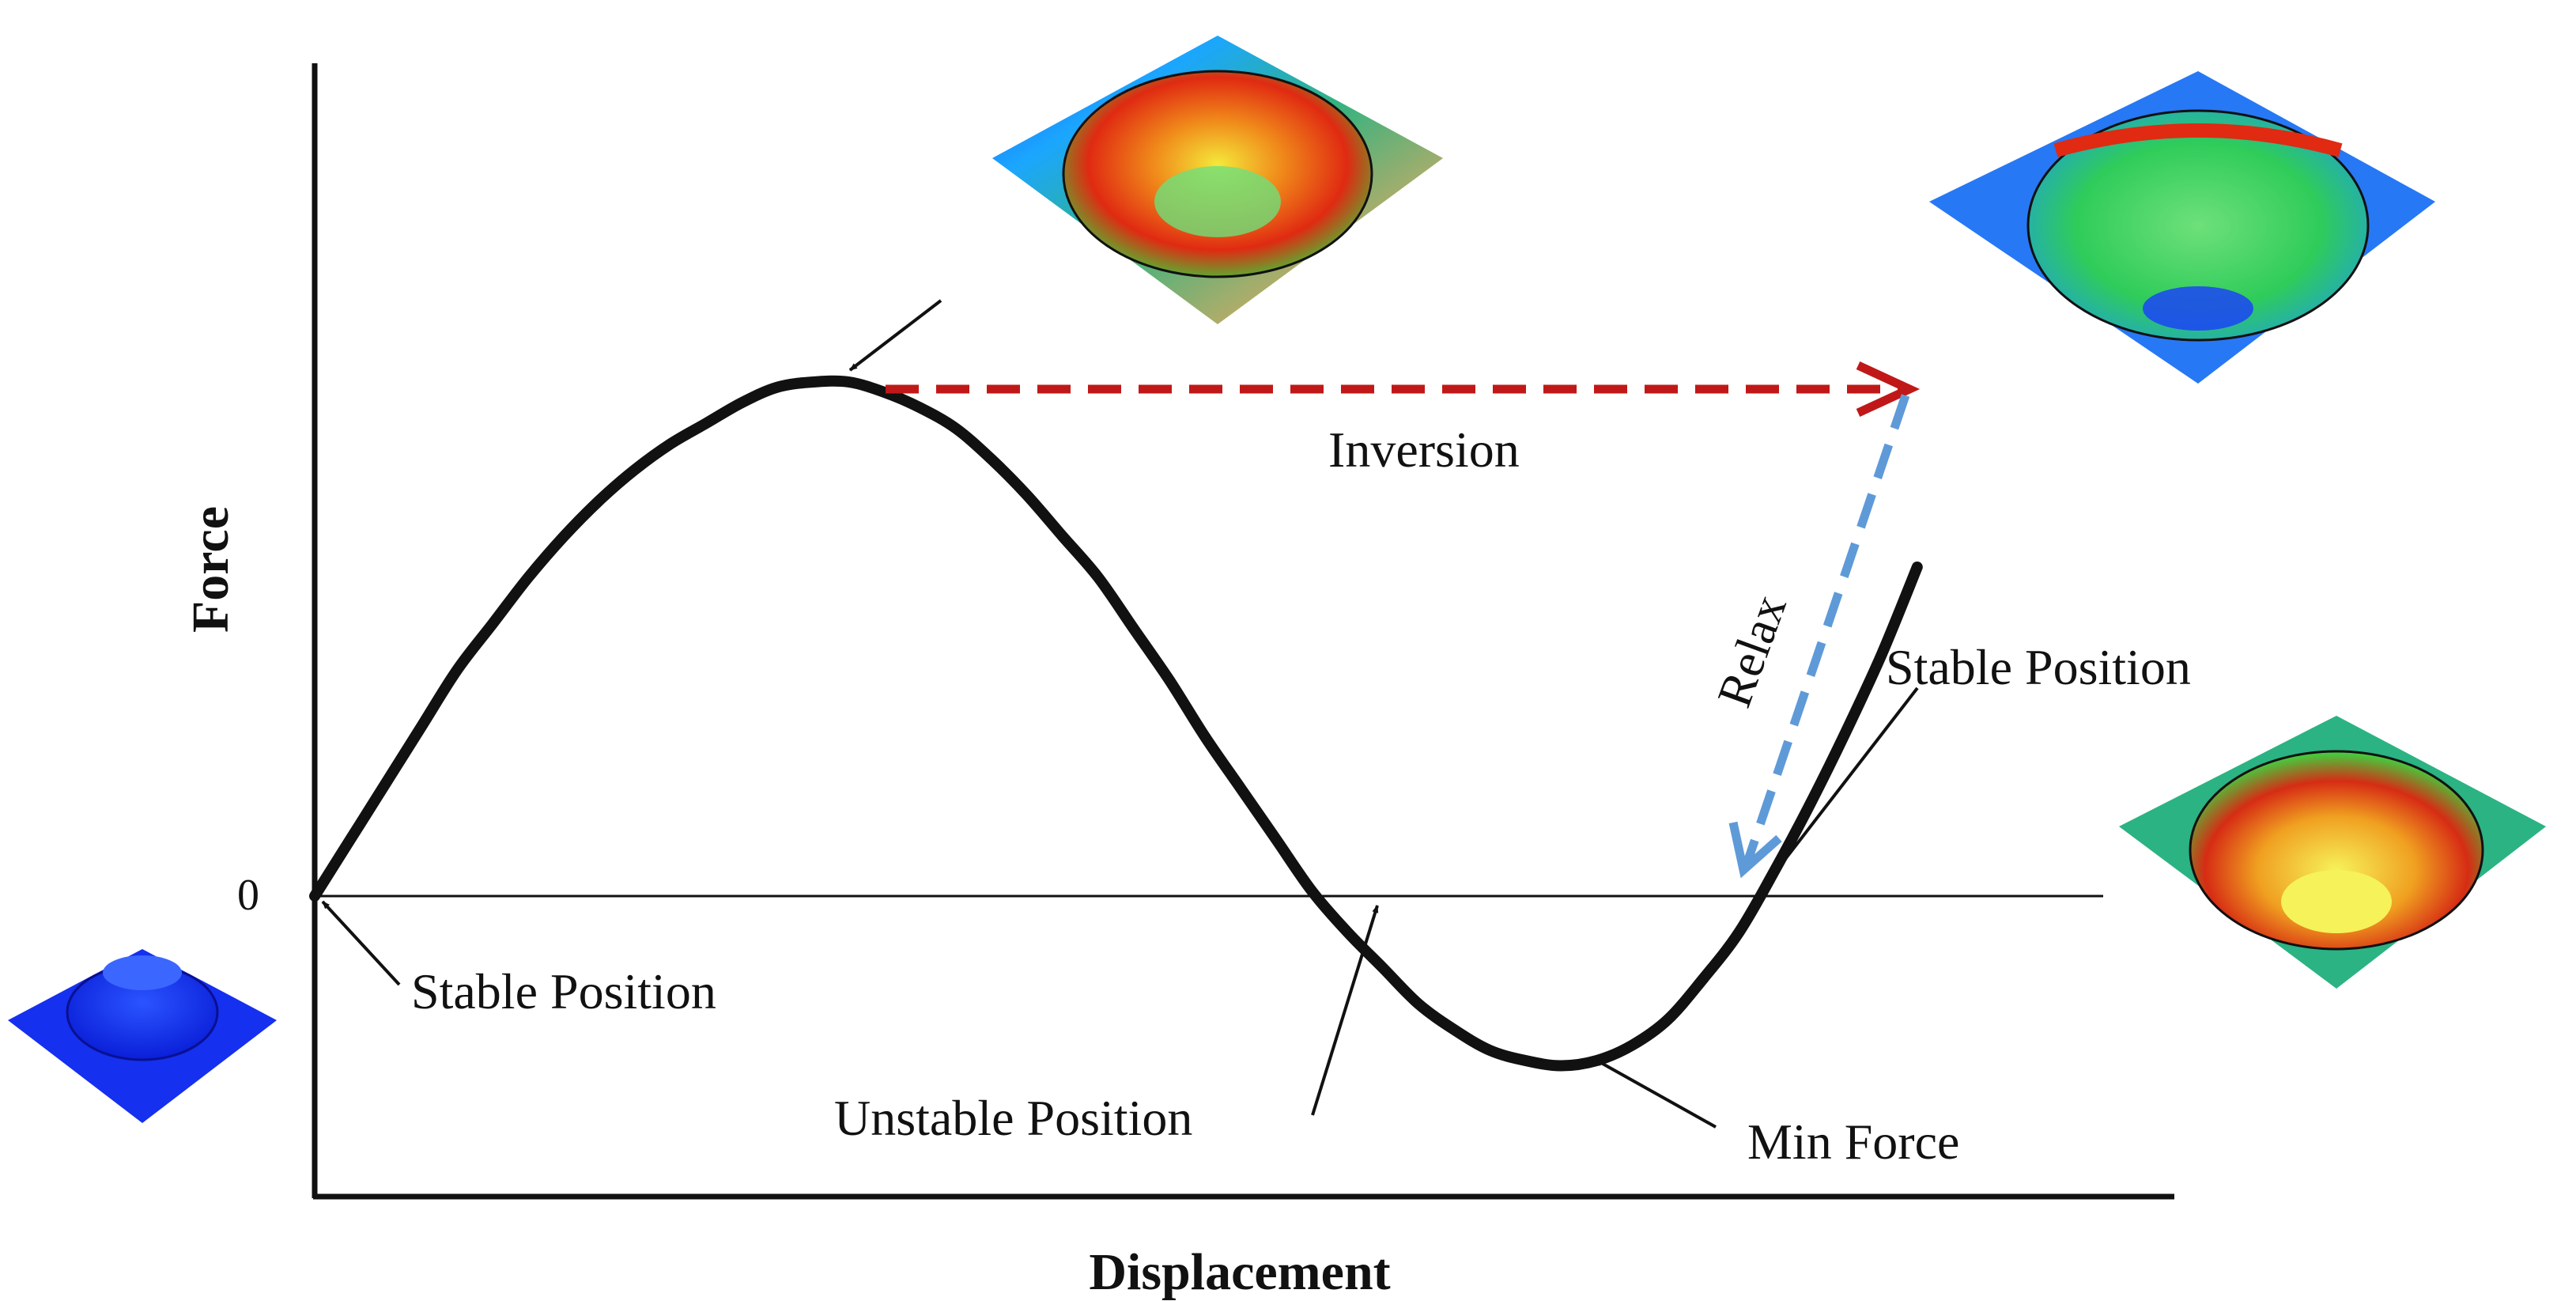  Describe the element at coordinates (1424, 450) in the screenshot. I see `inversion-label: Inversion` at that location.